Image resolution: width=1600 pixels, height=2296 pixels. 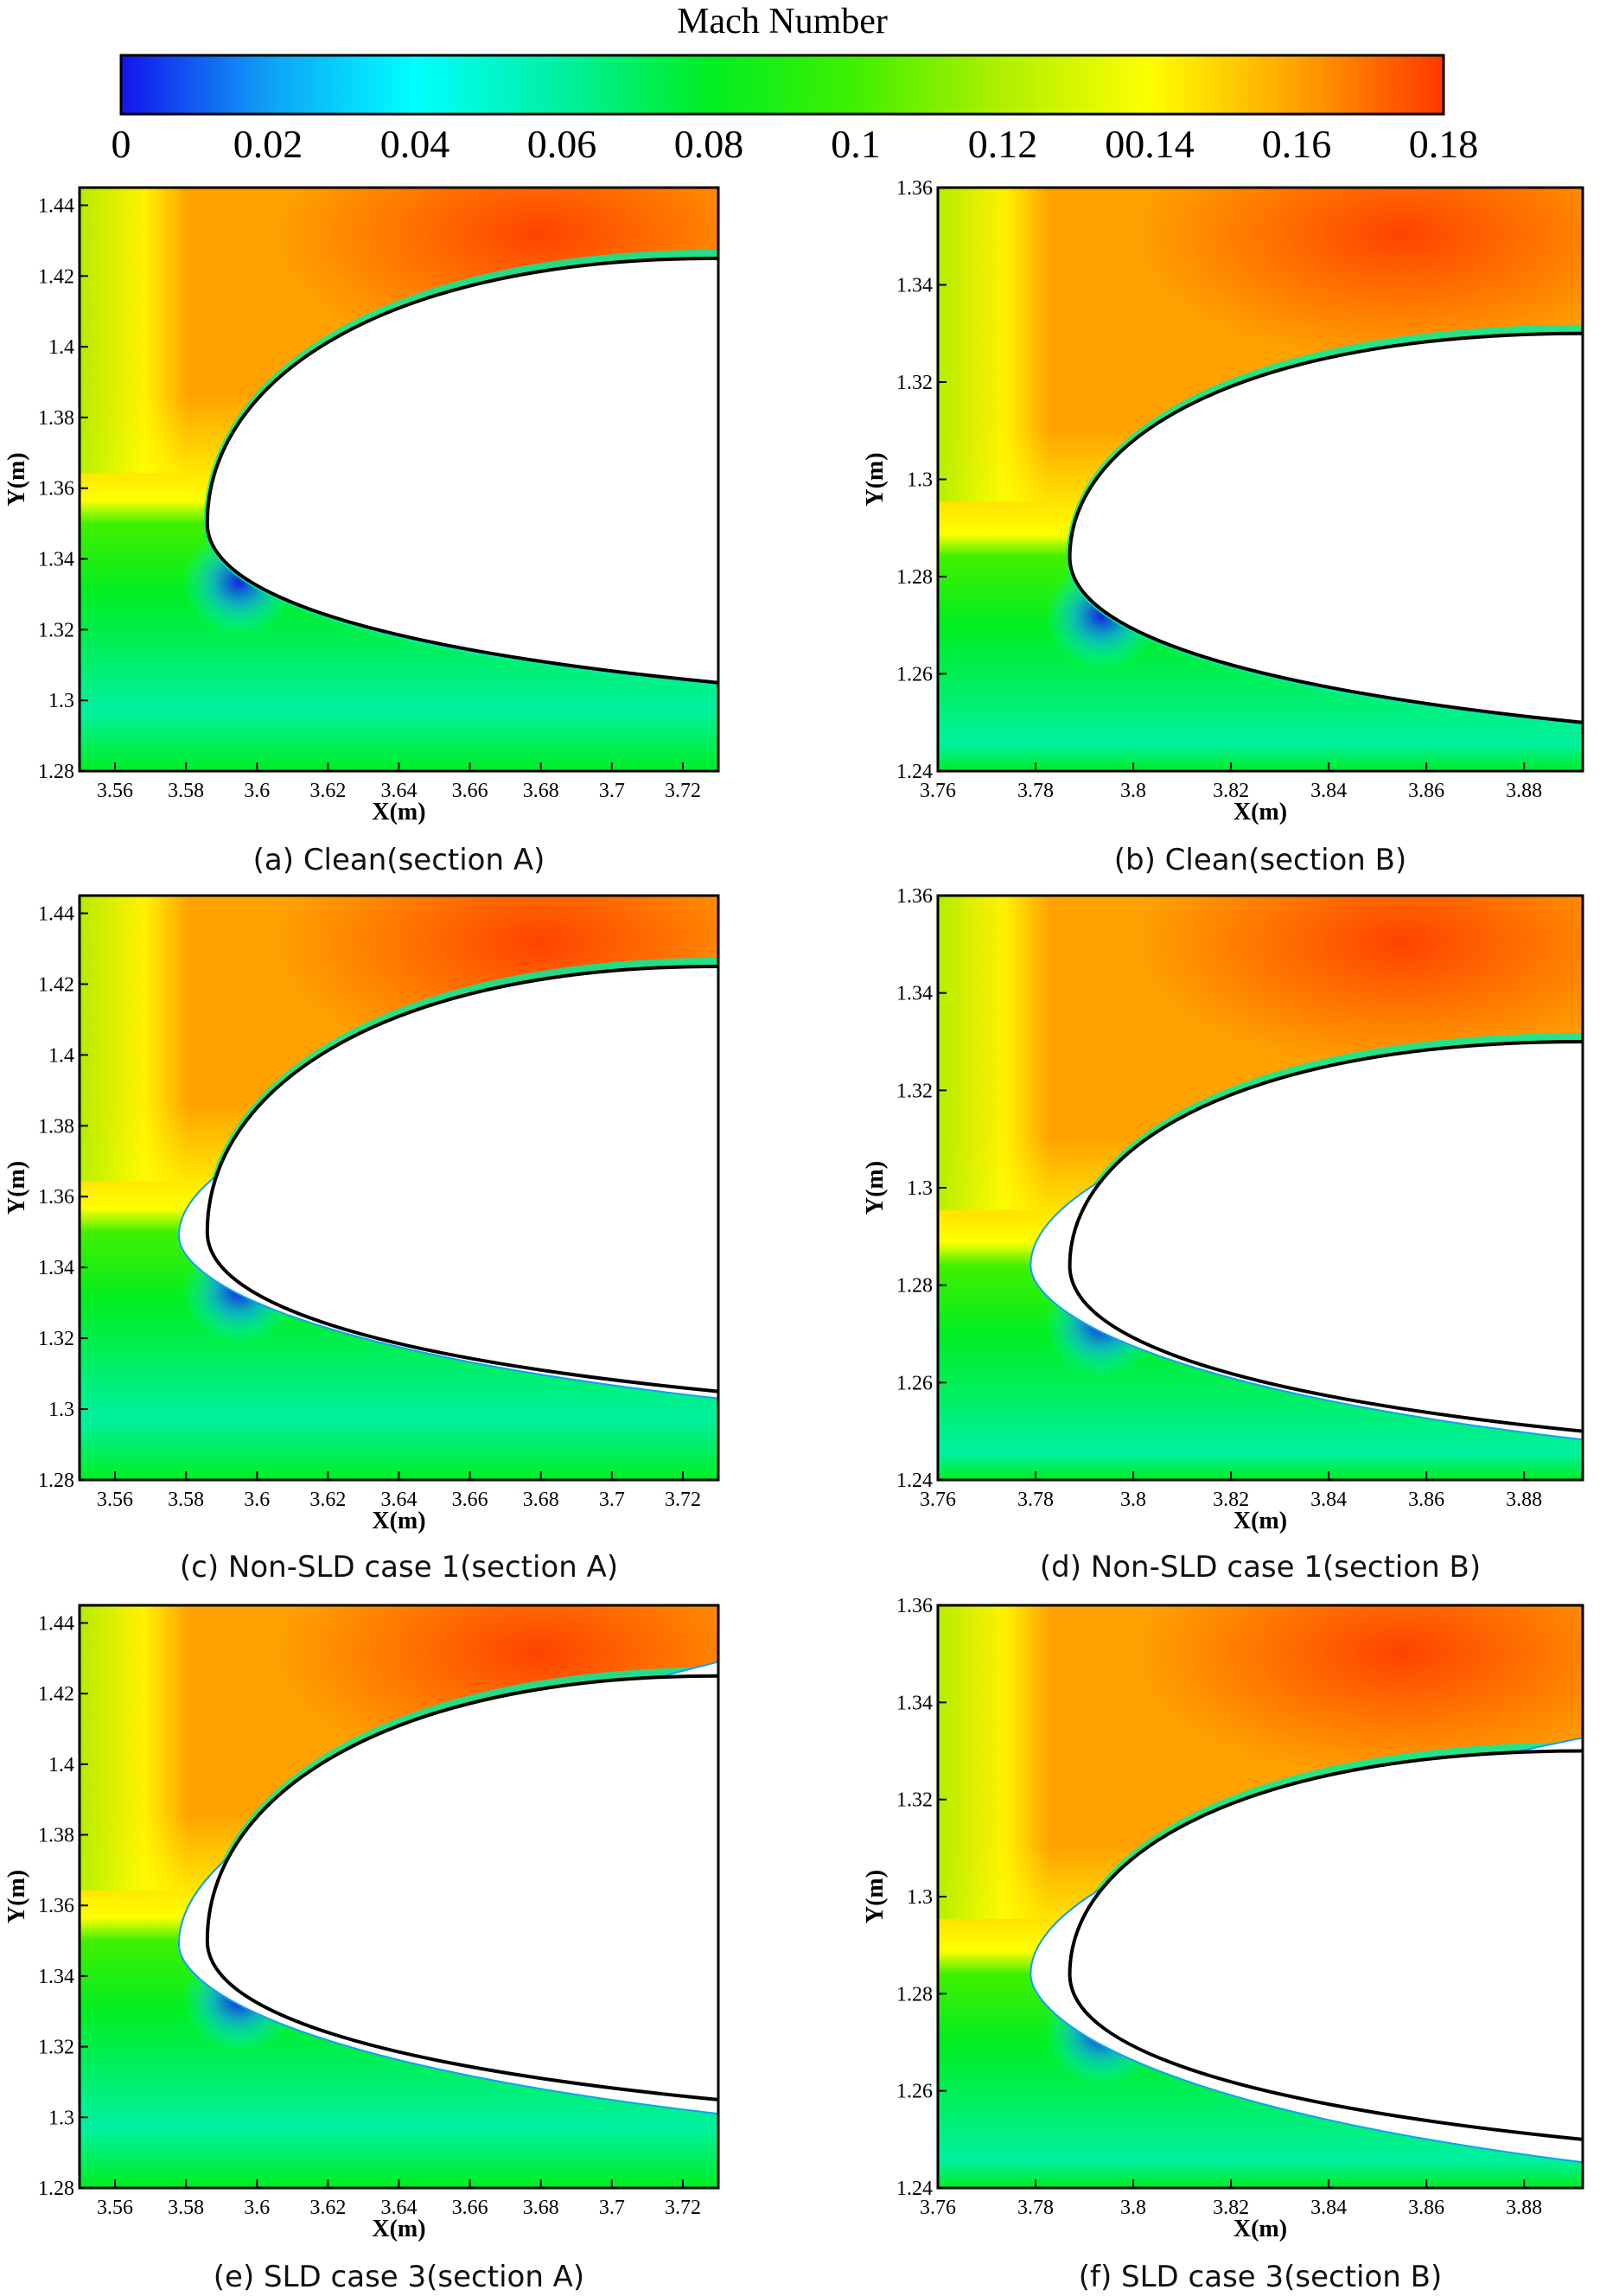 I want to click on colorbar-tick-label: 0.18, so click(x=1444, y=144).